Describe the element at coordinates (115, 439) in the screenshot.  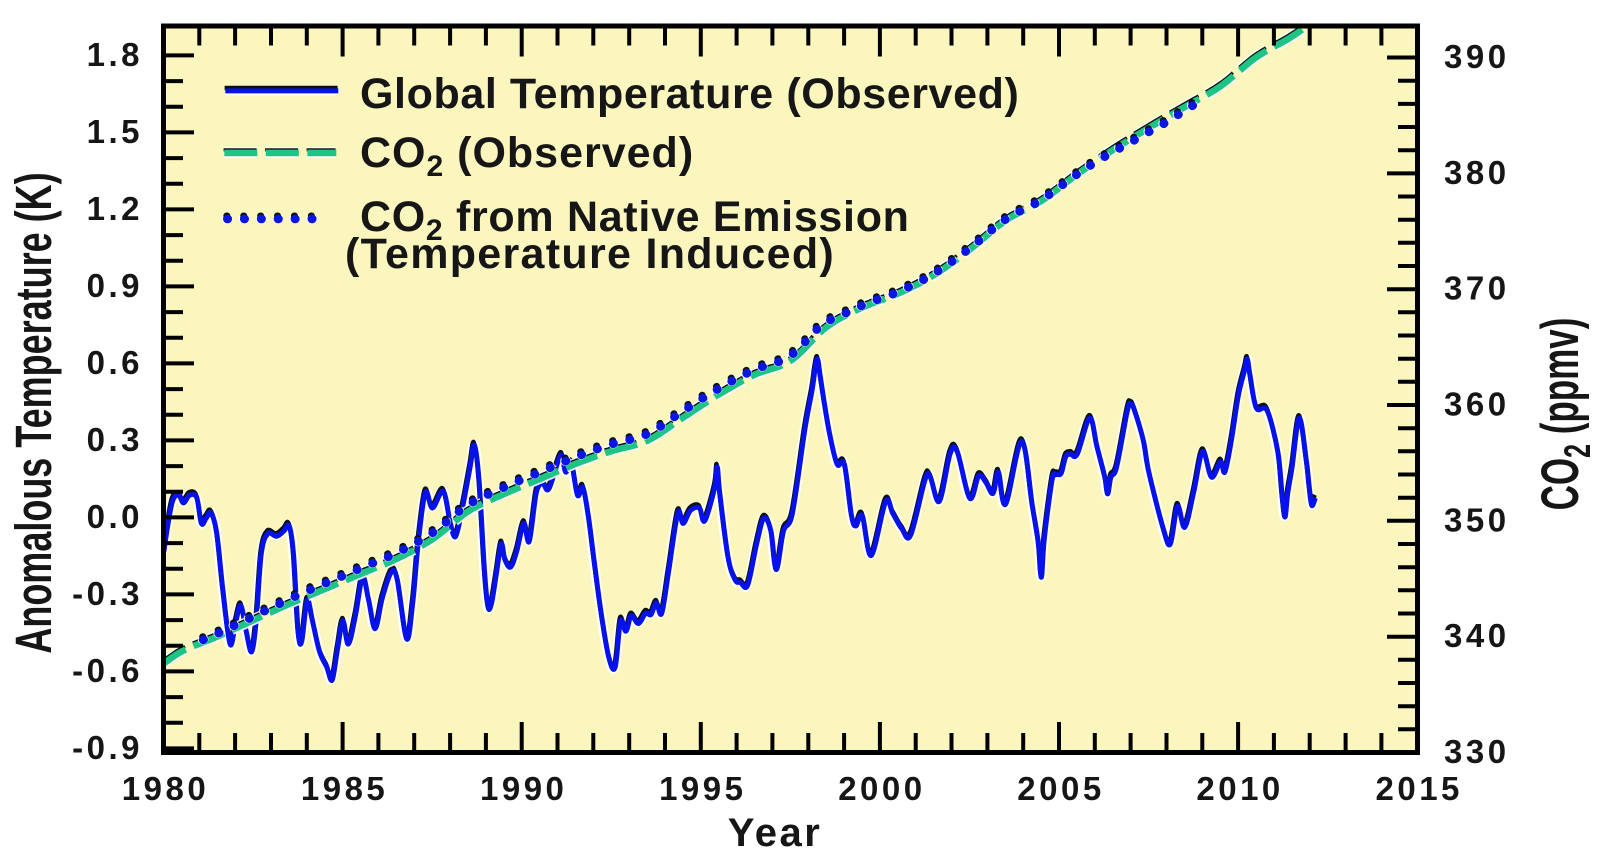
I see `svg-text: 0.3` at that location.